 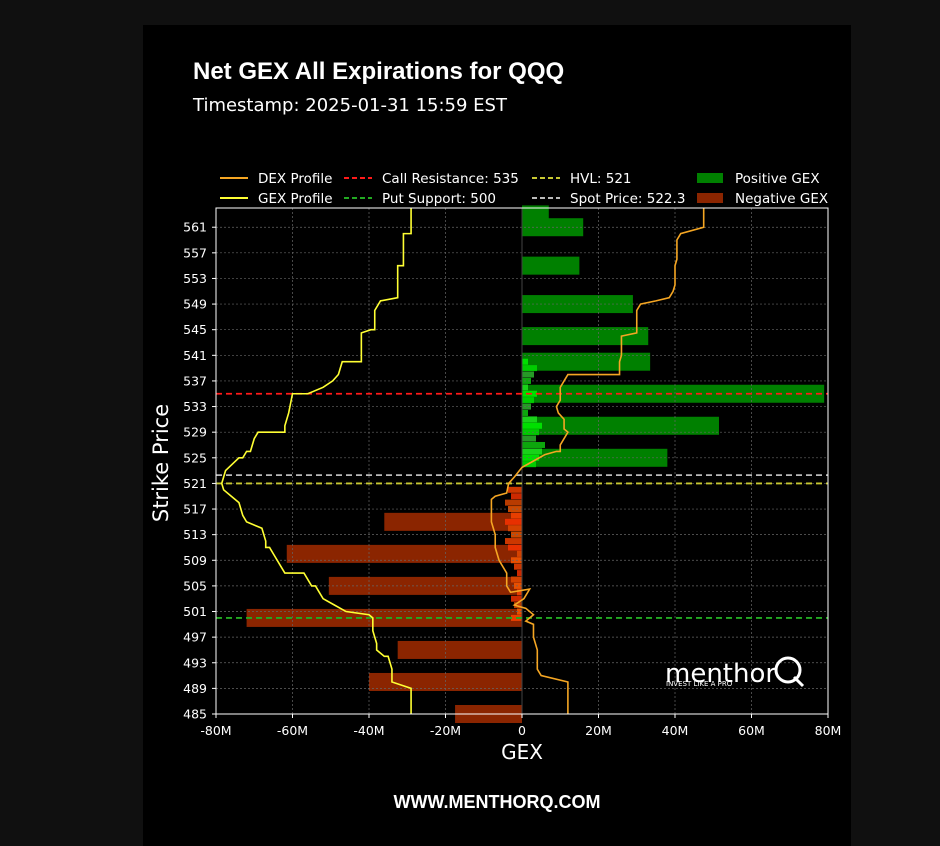 What do you see at coordinates (497, 802) in the screenshot?
I see `footer-url: WWW.MENTHORQ.COM` at bounding box center [497, 802].